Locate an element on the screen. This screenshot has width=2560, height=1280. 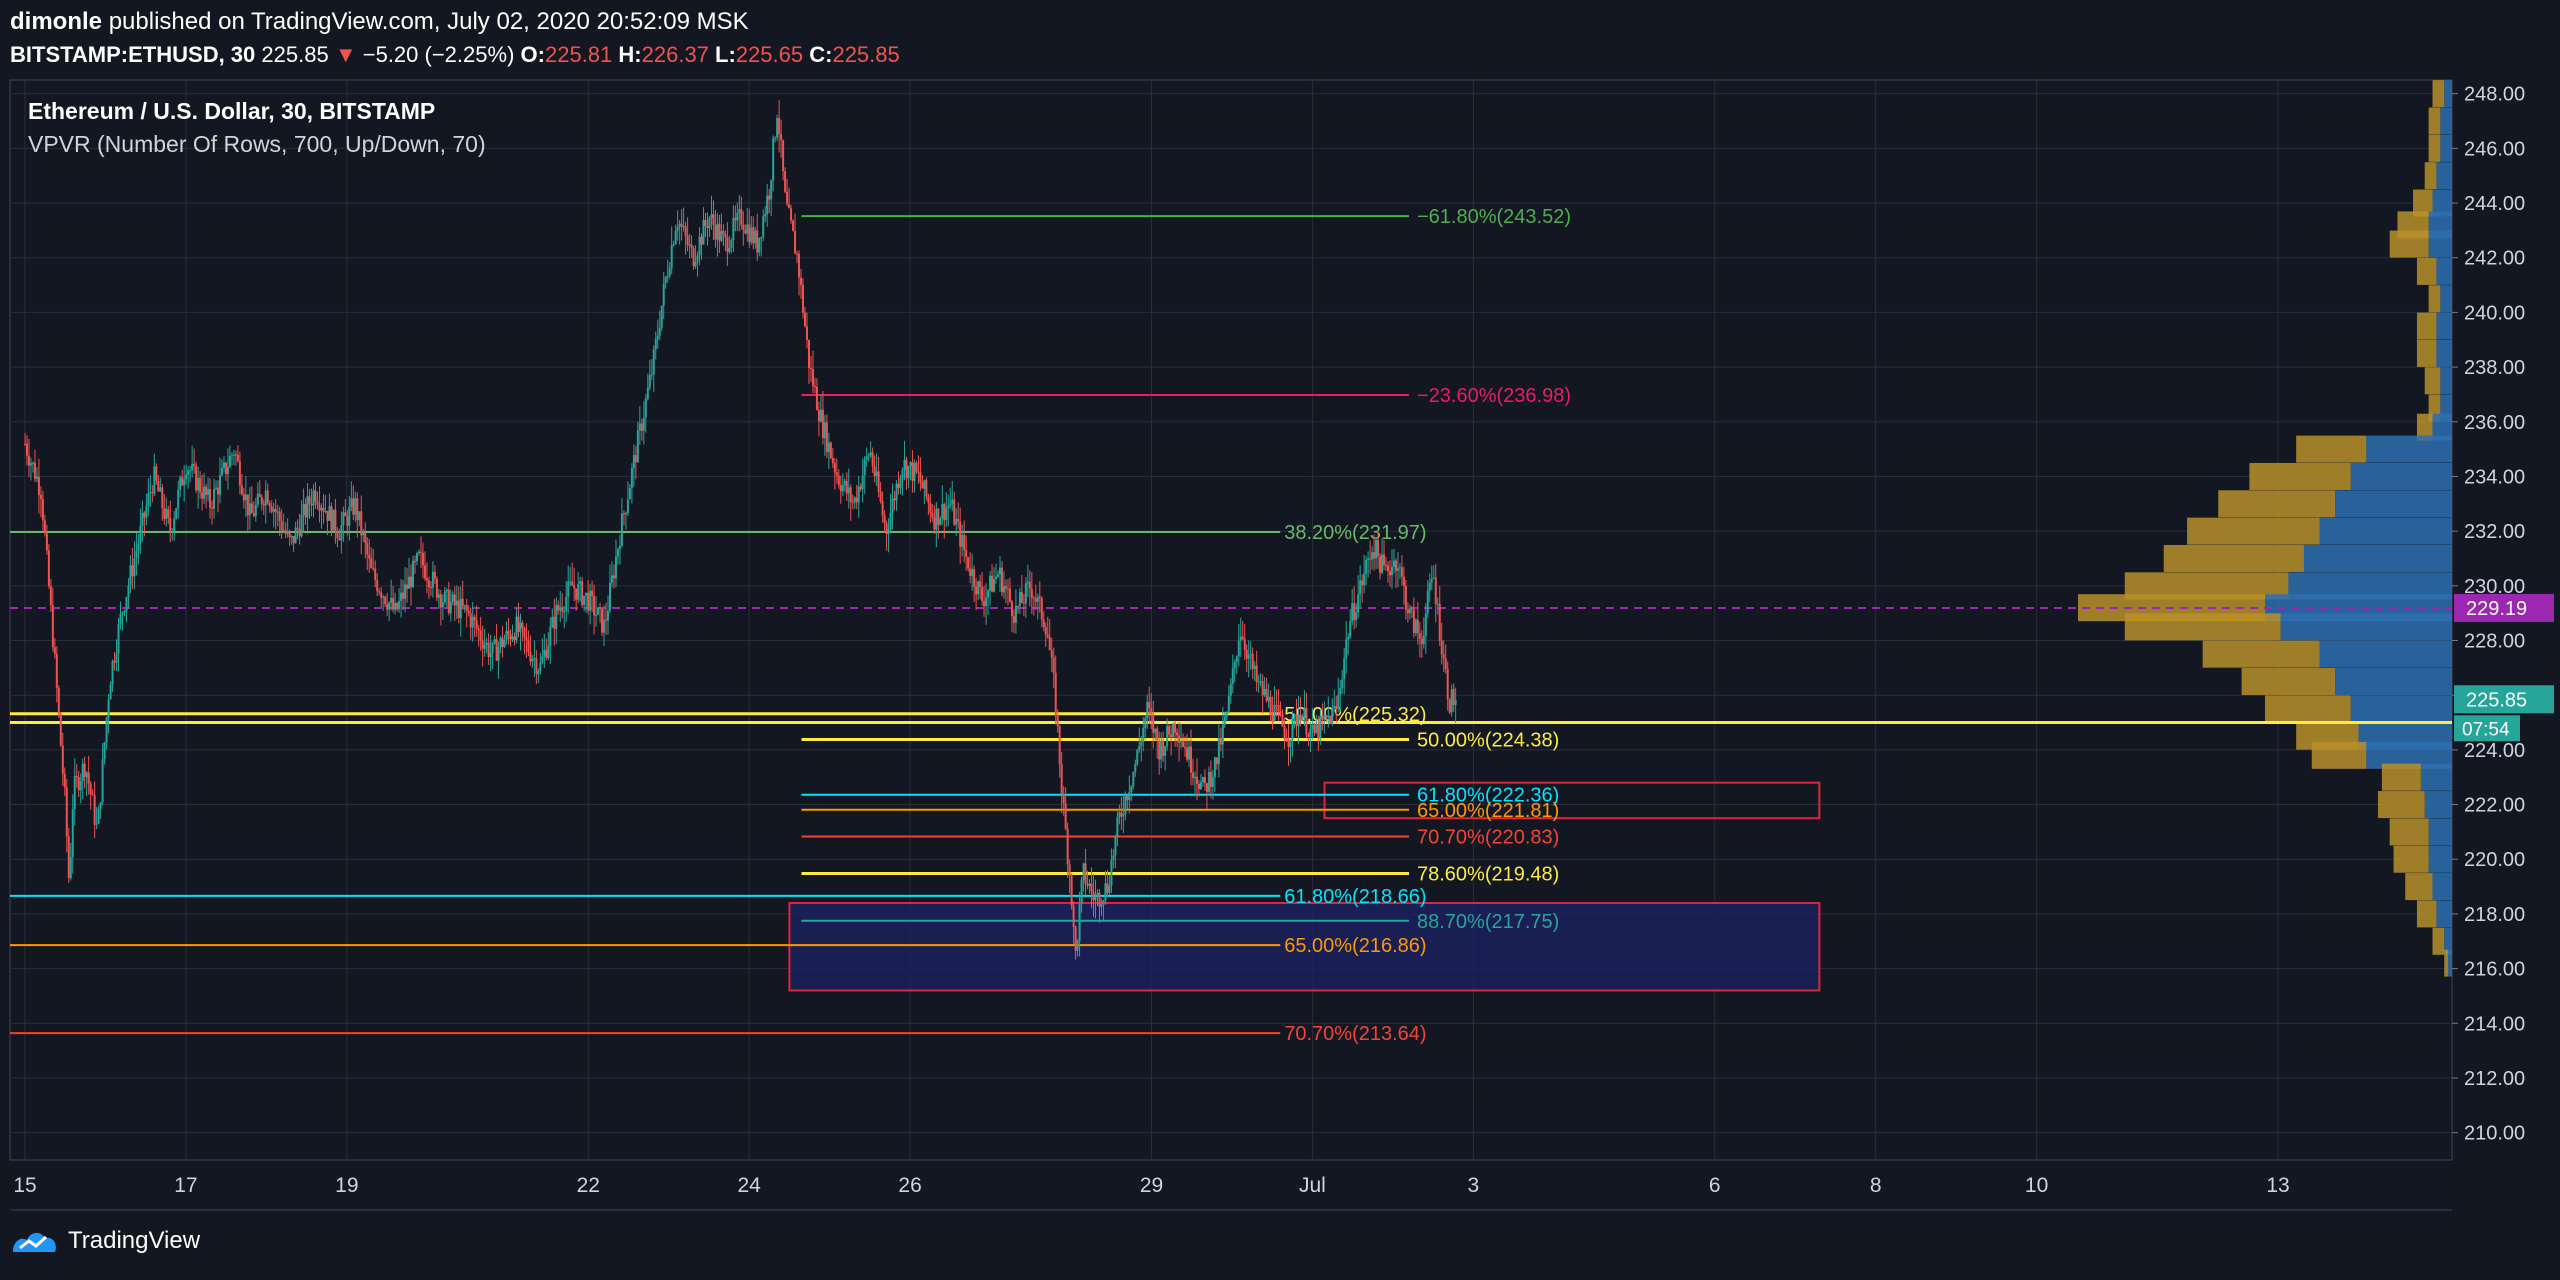
tradingview-logo-icon is located at coordinates (35, 1241).